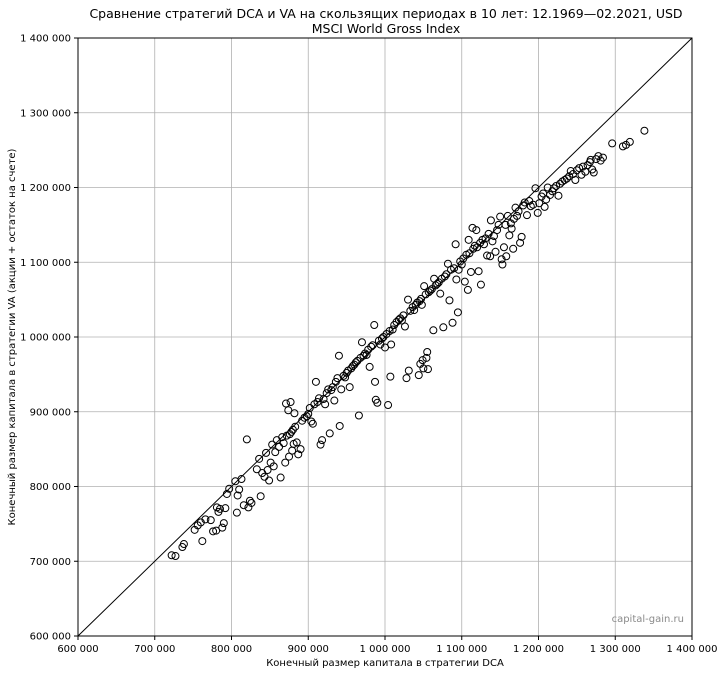 The height and width of the screenshot is (674, 724). Describe the element at coordinates (50, 412) in the screenshot. I see `y-tick-label: 900 000` at that location.